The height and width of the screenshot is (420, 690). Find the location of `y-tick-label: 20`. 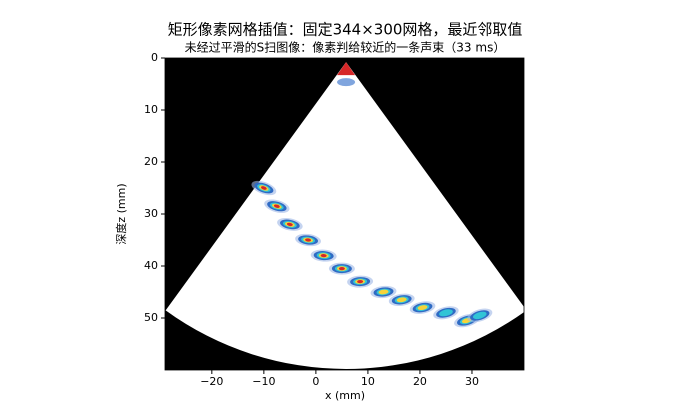

y-tick-label: 20 is located at coordinates (151, 161).